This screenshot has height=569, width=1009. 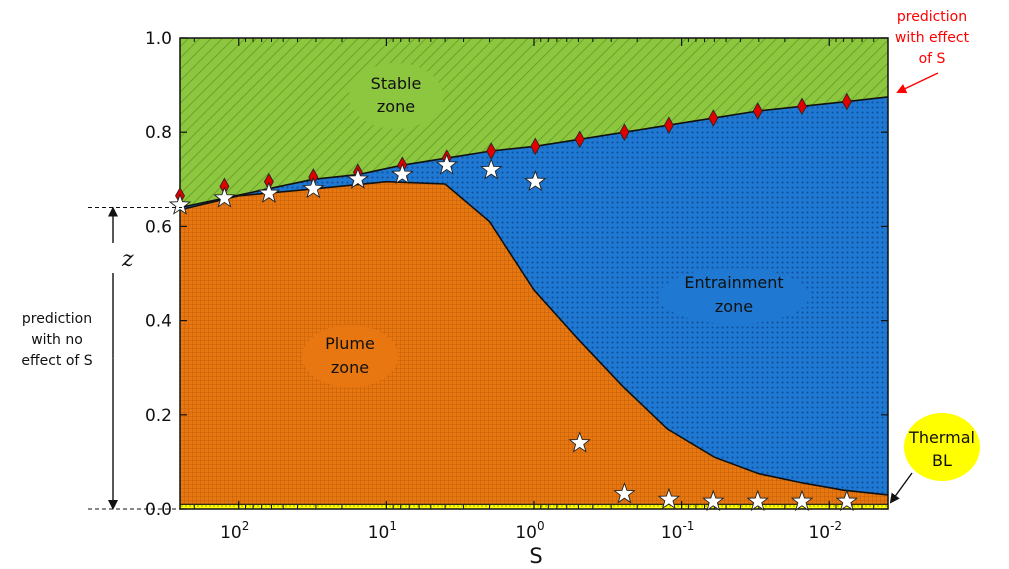 I want to click on no-effect-label-bg, so click(x=60, y=338).